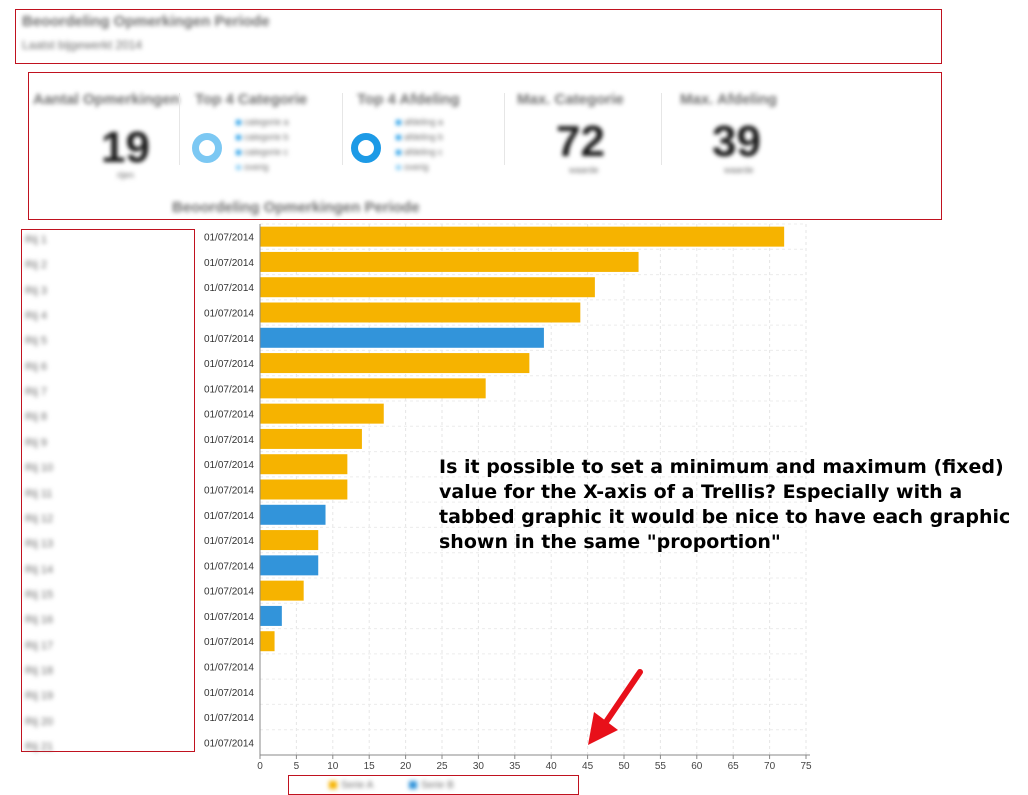 The width and height of the screenshot is (1028, 795). Describe the element at coordinates (419, 122) in the screenshot. I see `donut-2-legend-item: afdeling a` at that location.